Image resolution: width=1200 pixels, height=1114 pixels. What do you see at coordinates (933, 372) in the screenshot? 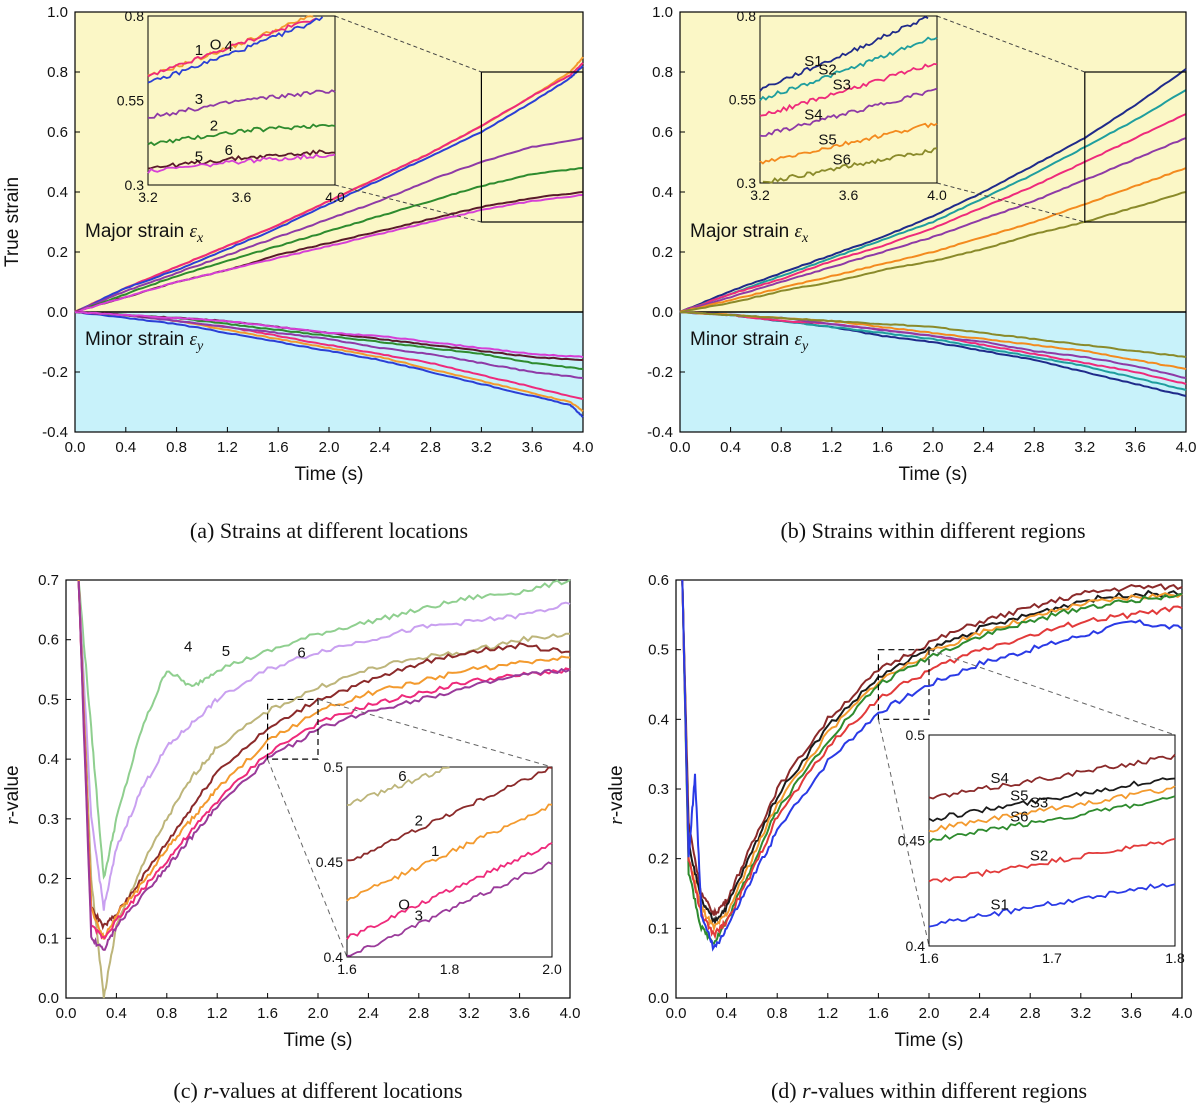
I see `minor-region-bg` at bounding box center [933, 372].